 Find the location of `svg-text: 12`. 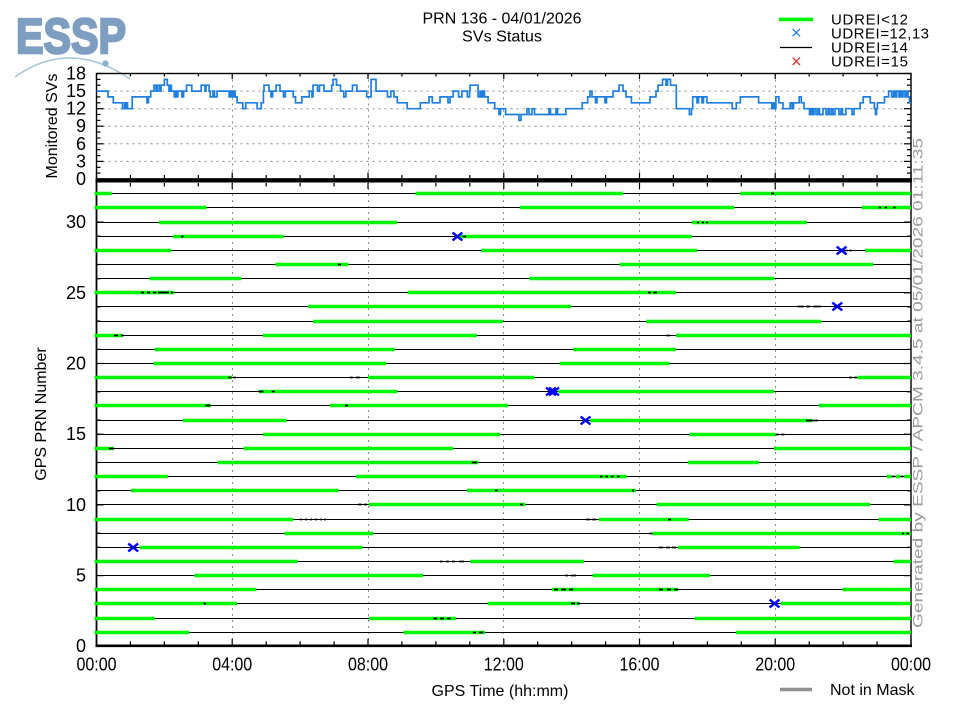

svg-text: 12 is located at coordinates (76, 109).